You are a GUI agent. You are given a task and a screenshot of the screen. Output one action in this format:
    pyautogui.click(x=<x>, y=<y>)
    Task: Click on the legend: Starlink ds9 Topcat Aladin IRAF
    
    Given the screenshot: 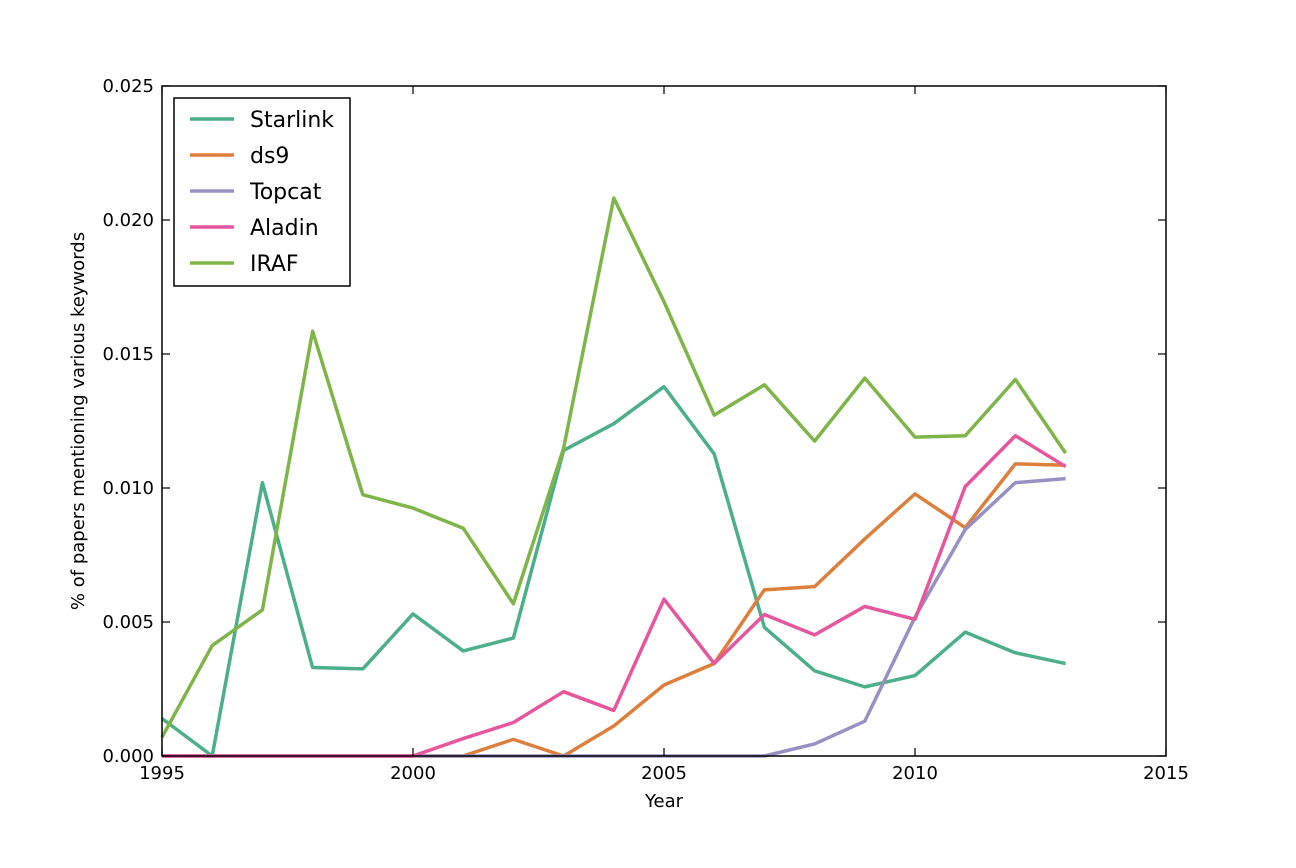 What is the action you would take?
    pyautogui.click(x=262, y=192)
    